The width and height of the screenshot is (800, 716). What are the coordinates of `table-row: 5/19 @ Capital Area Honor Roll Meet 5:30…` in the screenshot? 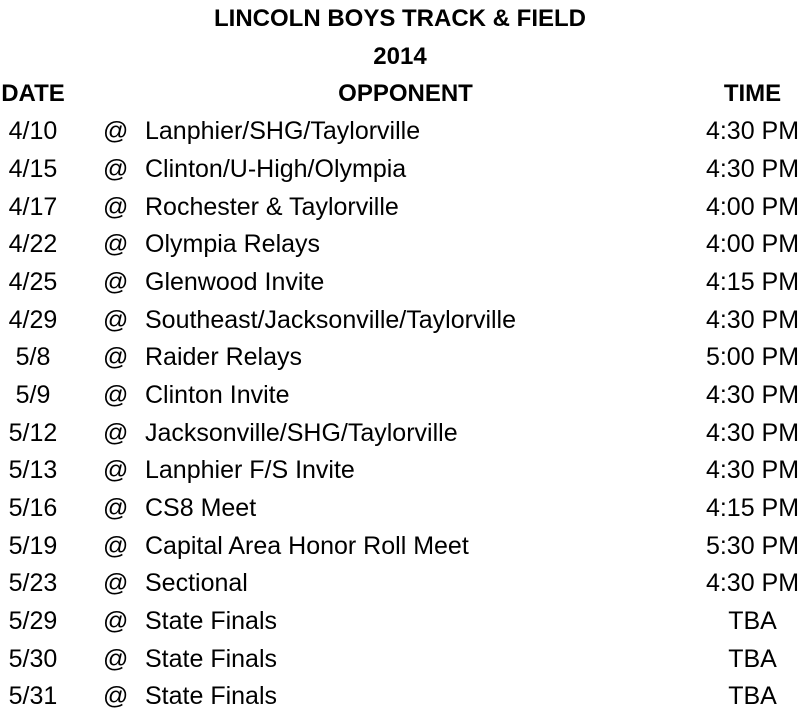 It's located at (400, 546).